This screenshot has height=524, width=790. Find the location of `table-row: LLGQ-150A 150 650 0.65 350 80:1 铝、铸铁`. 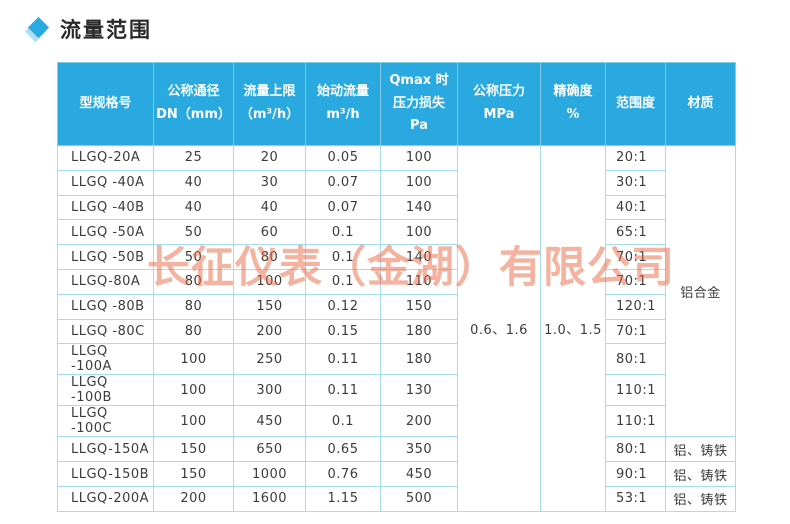

table-row: LLGQ-150A 150 650 0.65 350 80:1 铝、铸铁 is located at coordinates (396, 449).